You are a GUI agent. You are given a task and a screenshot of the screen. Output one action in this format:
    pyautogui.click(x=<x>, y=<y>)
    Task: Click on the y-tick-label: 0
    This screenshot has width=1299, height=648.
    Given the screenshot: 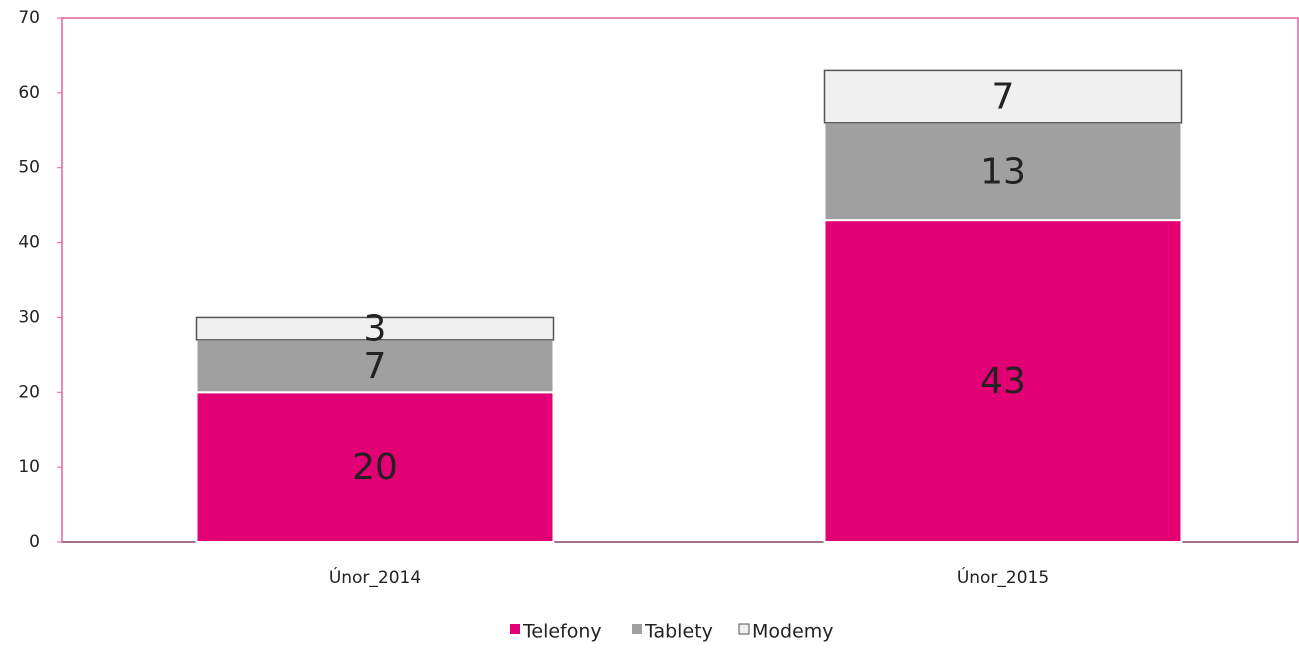 What is the action you would take?
    pyautogui.click(x=34, y=542)
    